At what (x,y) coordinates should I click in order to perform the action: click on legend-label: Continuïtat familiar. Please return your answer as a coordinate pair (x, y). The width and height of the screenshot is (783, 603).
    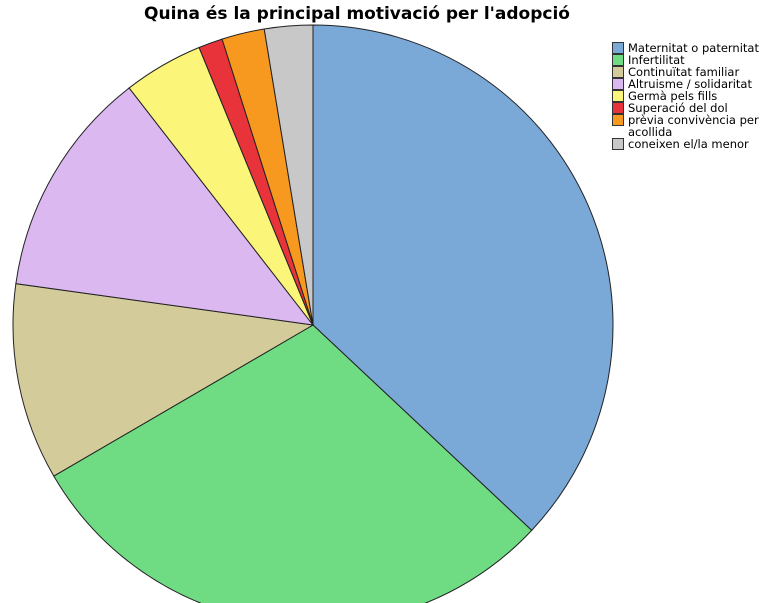
    Looking at the image, I should click on (684, 72).